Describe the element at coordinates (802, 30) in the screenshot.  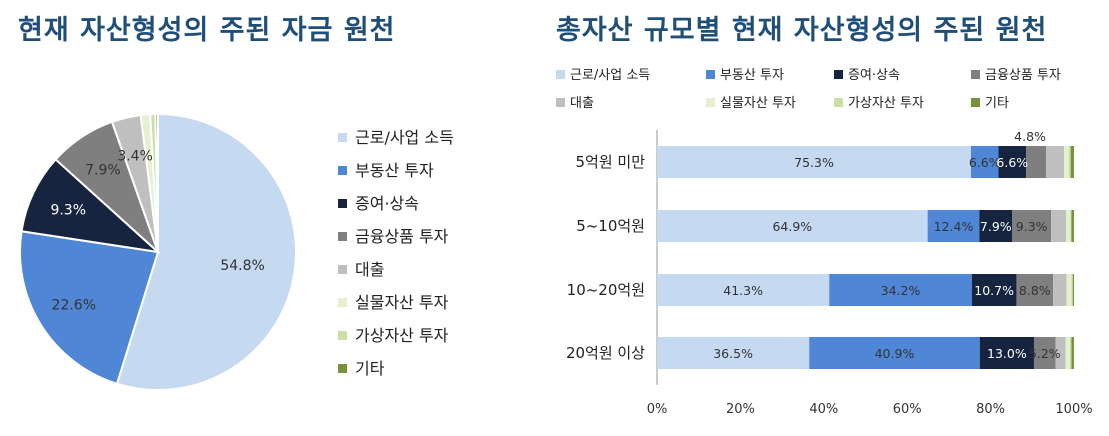
I see `bar-chart-title: 총자산 규모별 현재 자산형성의 주된 원천` at that location.